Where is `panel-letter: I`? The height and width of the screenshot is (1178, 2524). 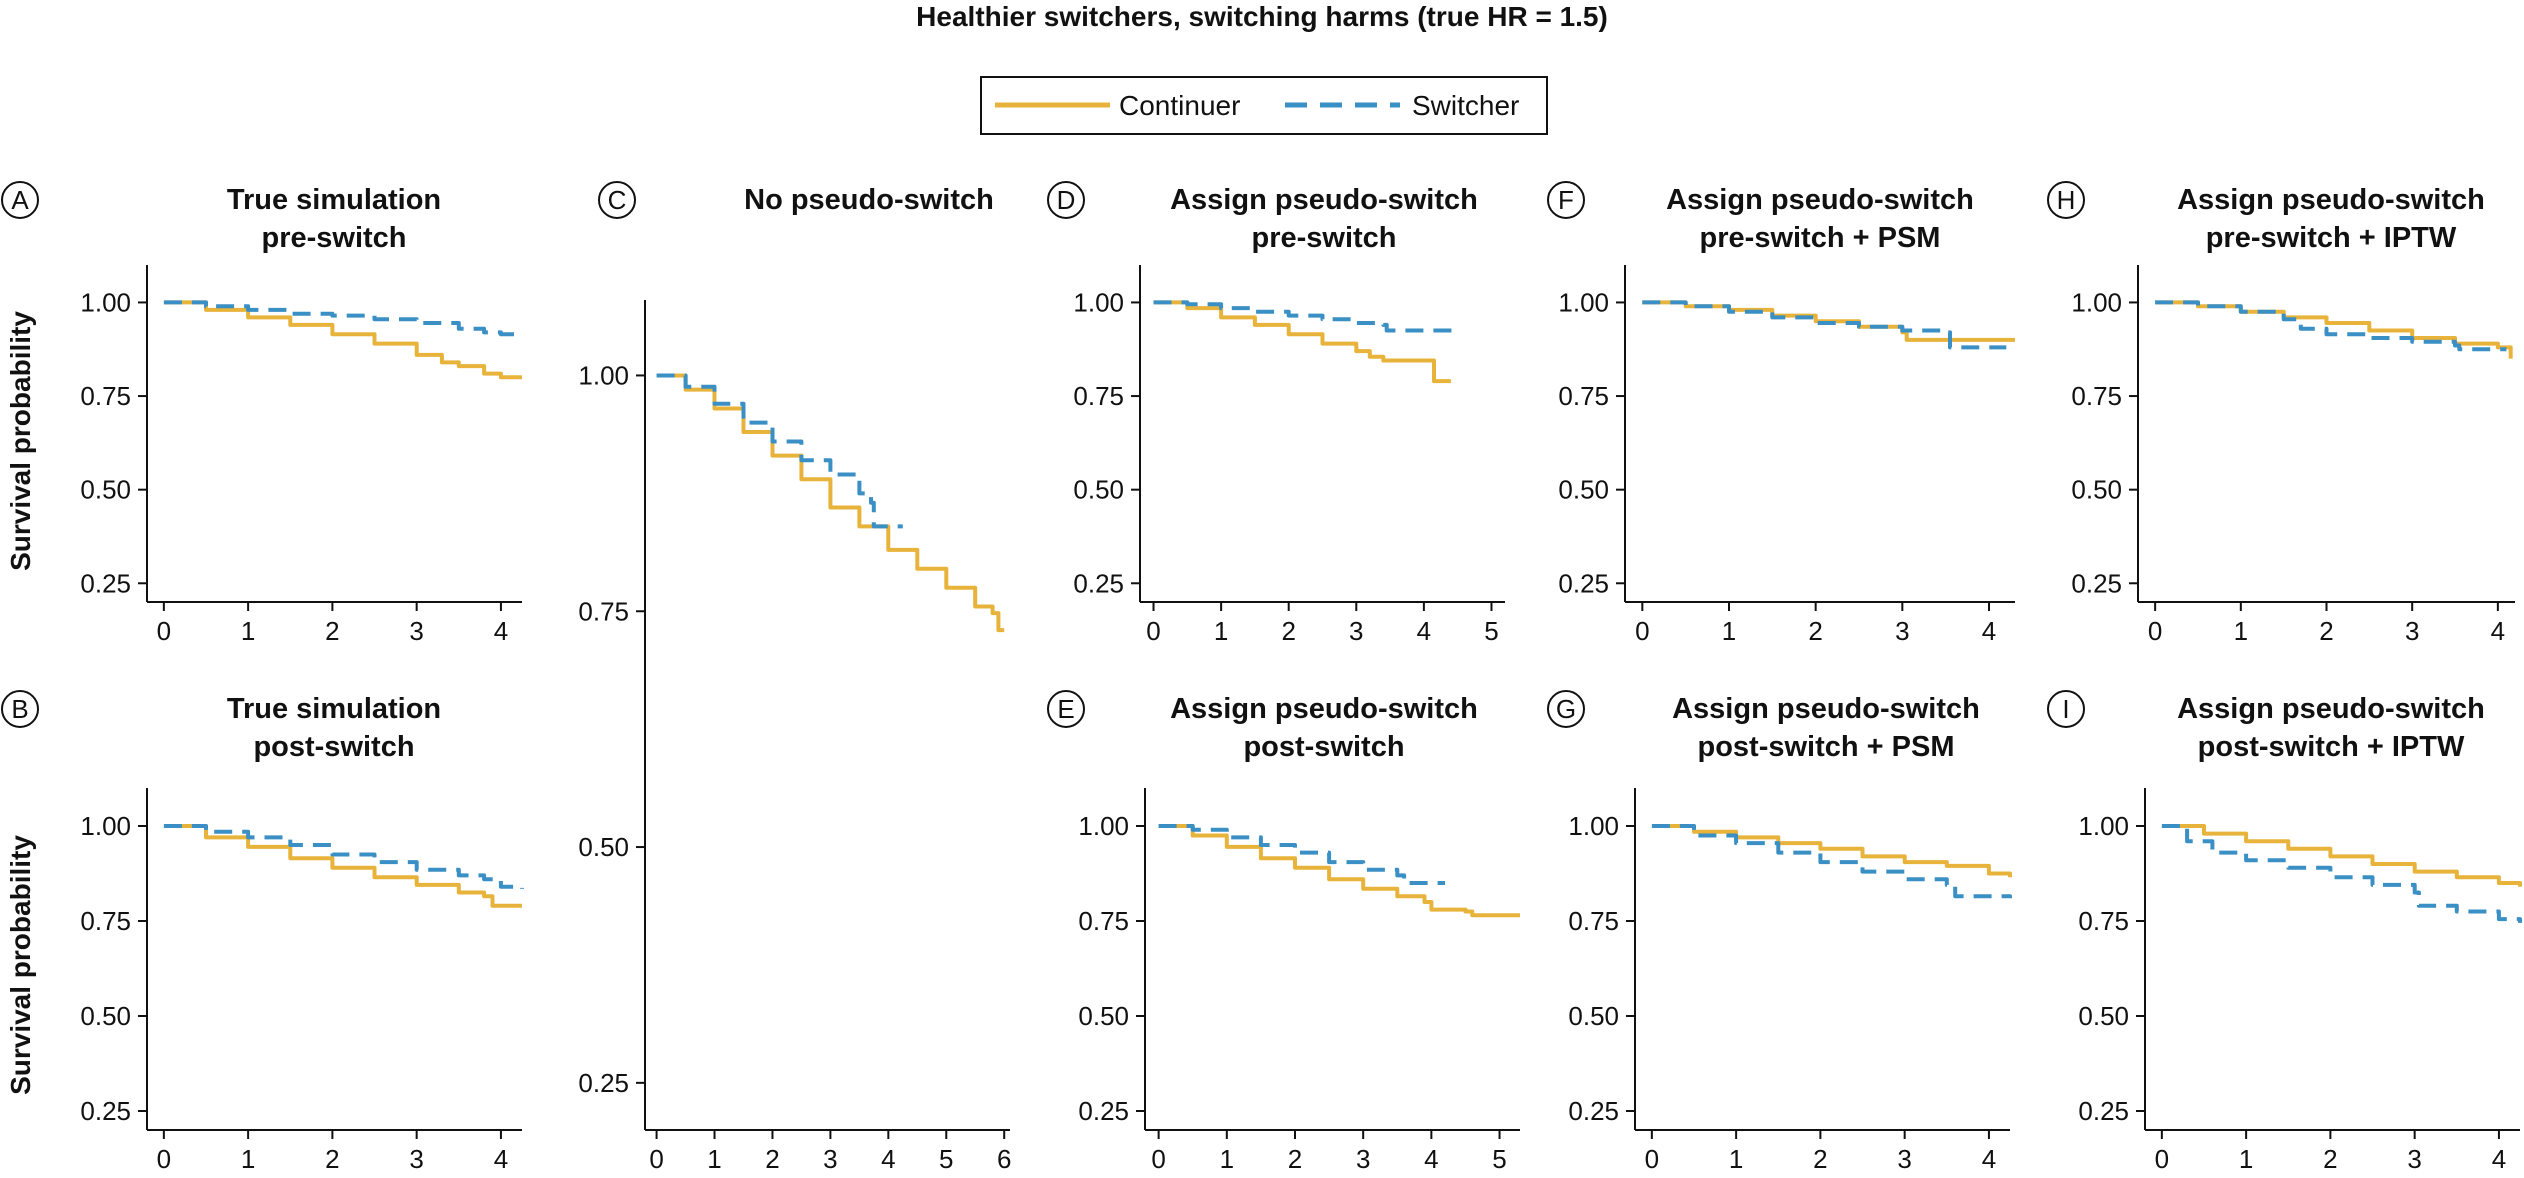
panel-letter: I is located at coordinates (2065, 709).